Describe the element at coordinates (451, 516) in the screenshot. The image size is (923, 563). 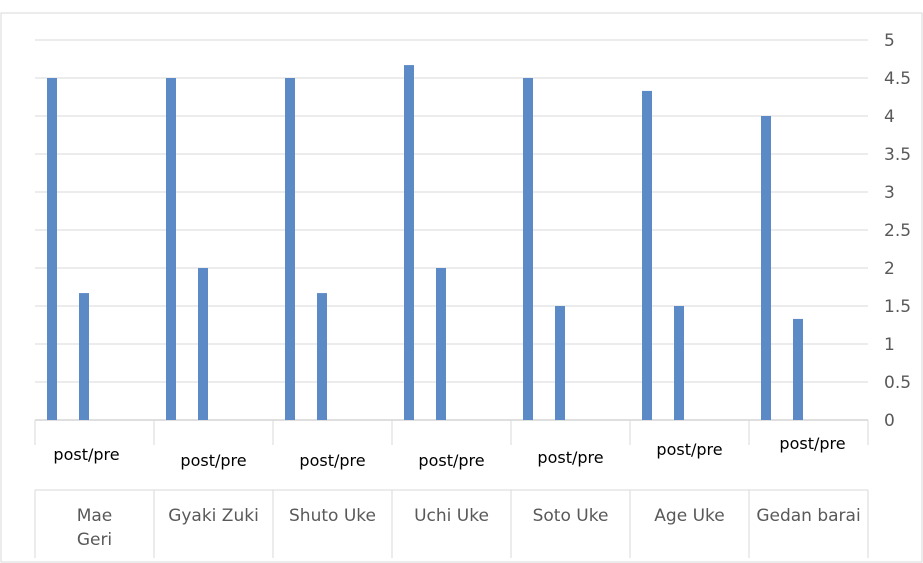
I see `group-label: Uchi Uke` at that location.